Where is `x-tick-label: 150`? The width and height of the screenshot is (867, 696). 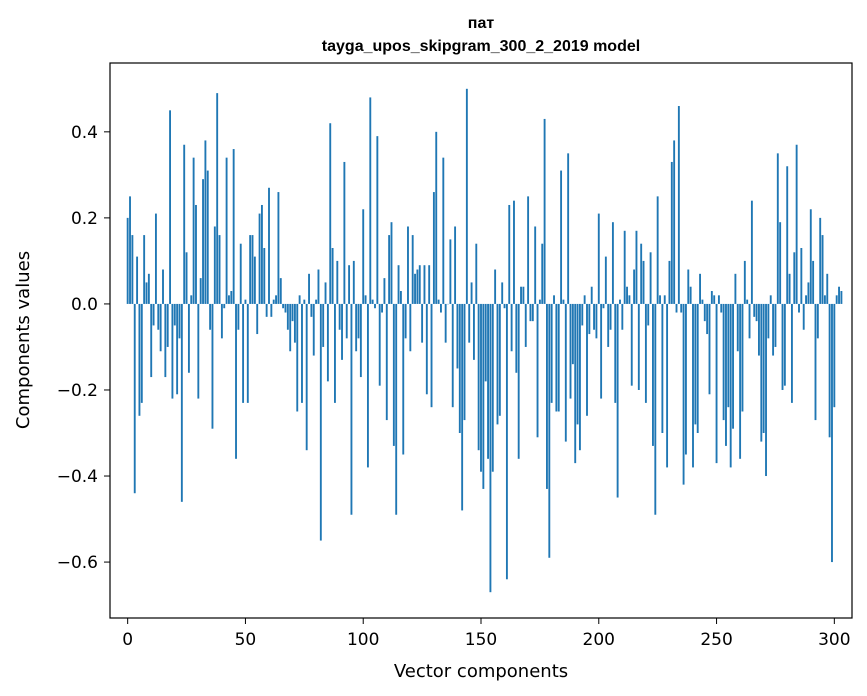
x-tick-label: 150 is located at coordinates (481, 640).